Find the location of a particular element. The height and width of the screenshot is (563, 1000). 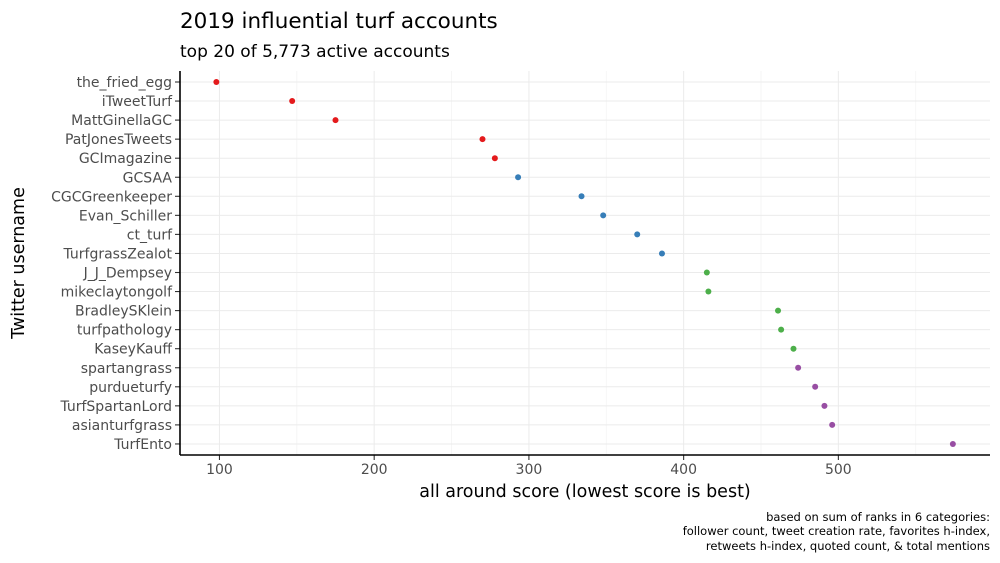

x-axis: 100 200 300 400 500 is located at coordinates (585, 466).